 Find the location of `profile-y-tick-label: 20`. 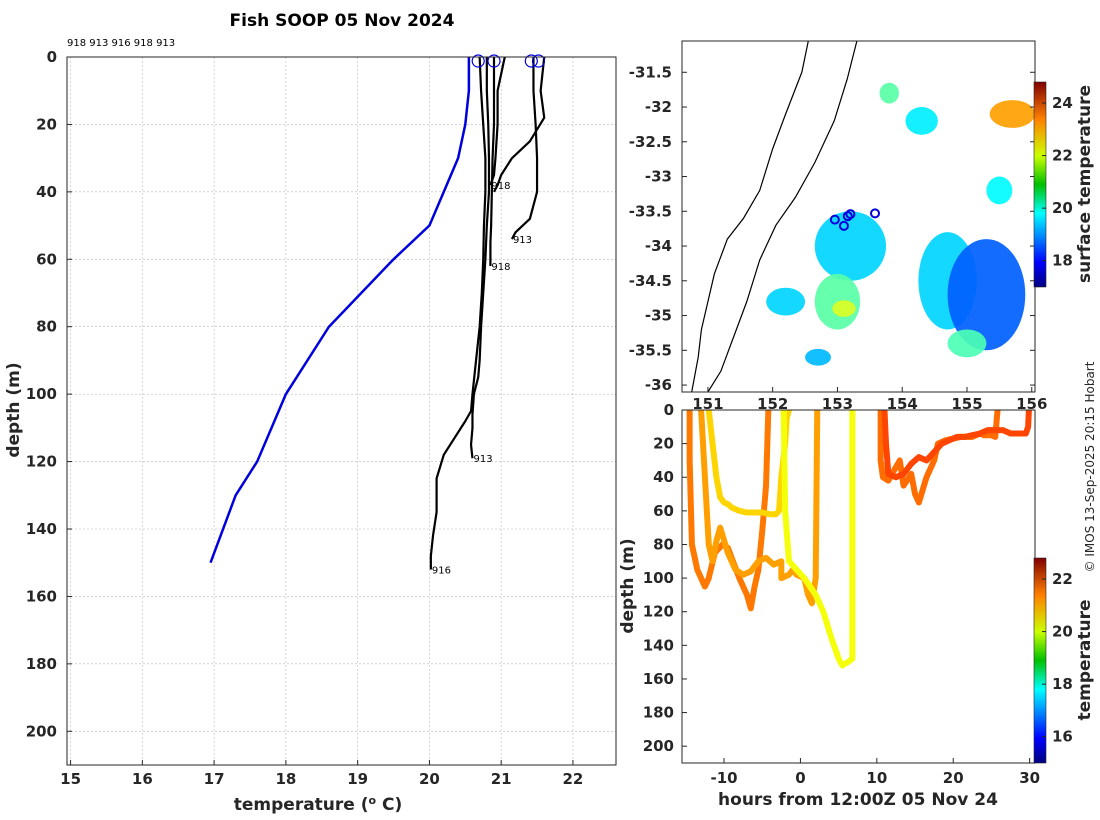

profile-y-tick-label: 20 is located at coordinates (46, 124).